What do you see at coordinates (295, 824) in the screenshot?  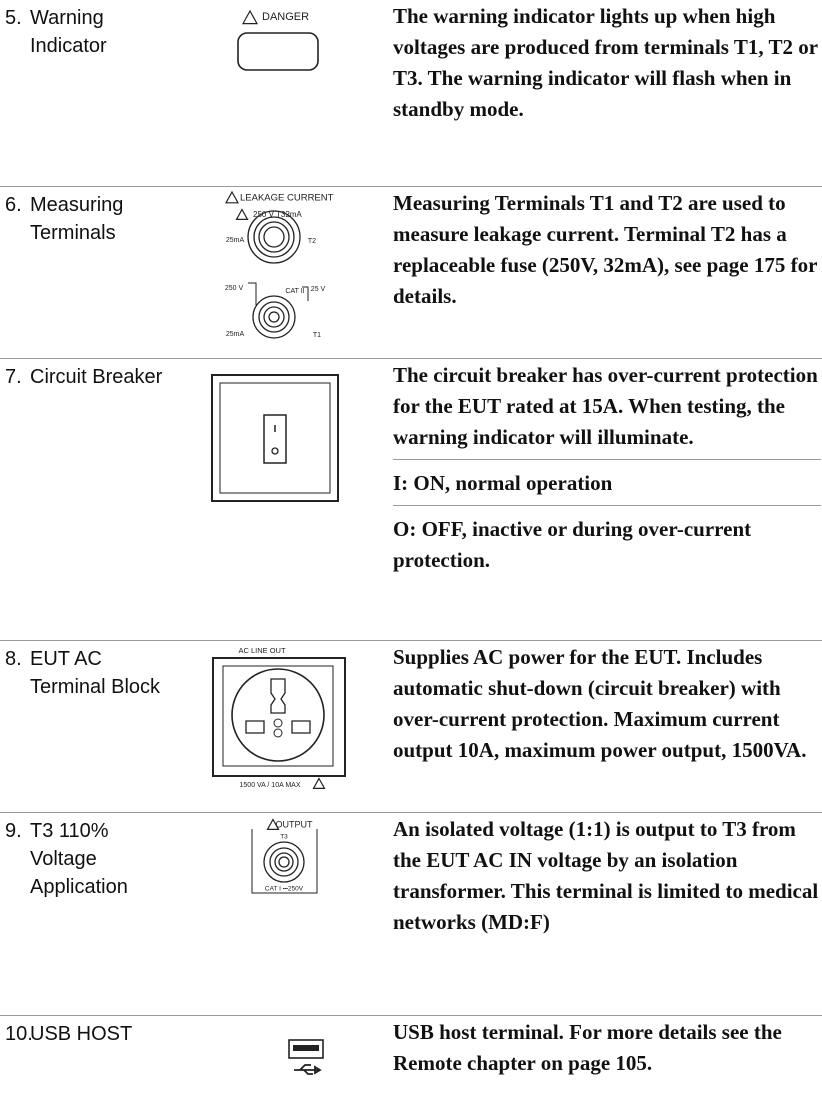 I see `icon-label: OUTPUT` at bounding box center [295, 824].